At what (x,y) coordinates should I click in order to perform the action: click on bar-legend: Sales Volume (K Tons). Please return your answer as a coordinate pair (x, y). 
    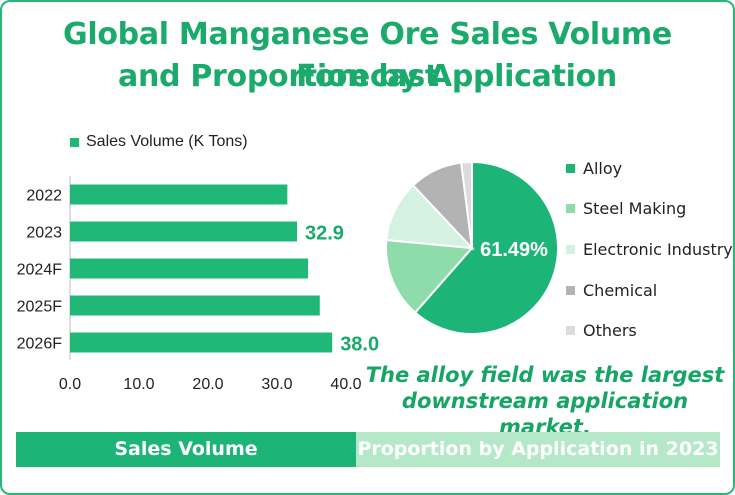
    Looking at the image, I should click on (159, 142).